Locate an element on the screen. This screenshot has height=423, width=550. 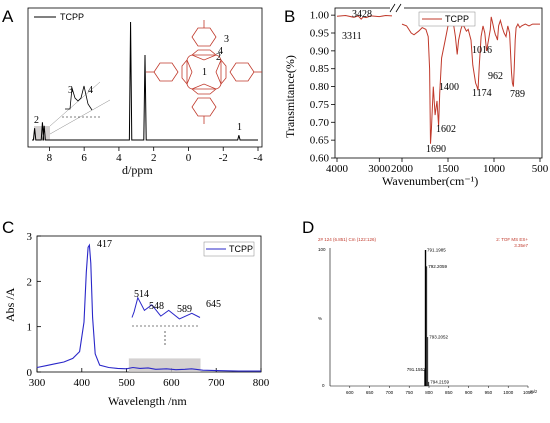
panel-d-peaks: 791.1985 792.2059 793.2052 791.1552 794.2159 is located at coordinates (428, 317).